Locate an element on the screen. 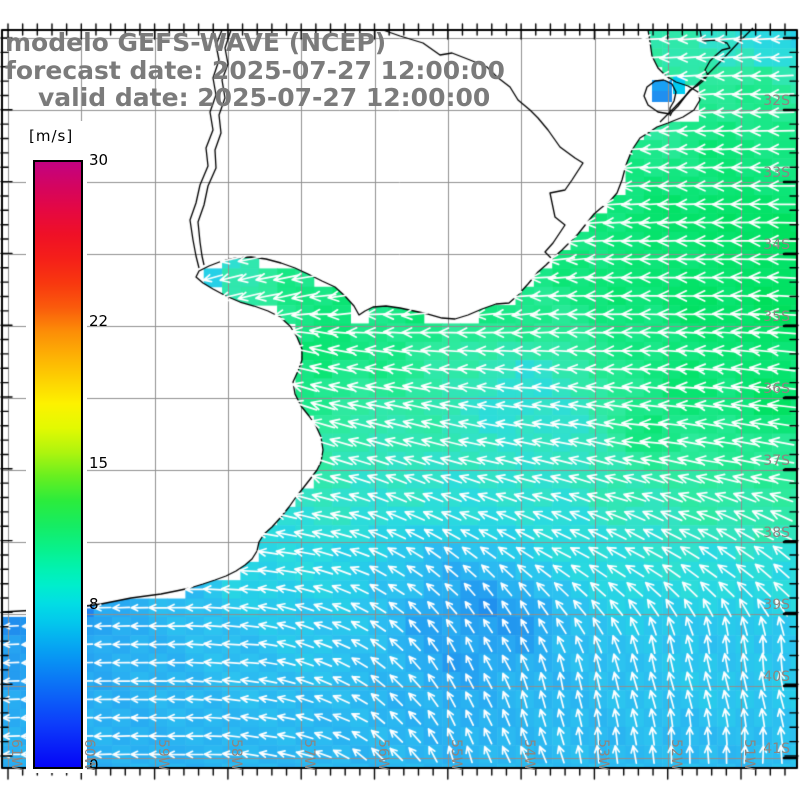  lon-label: 60W is located at coordinates (89, 755).